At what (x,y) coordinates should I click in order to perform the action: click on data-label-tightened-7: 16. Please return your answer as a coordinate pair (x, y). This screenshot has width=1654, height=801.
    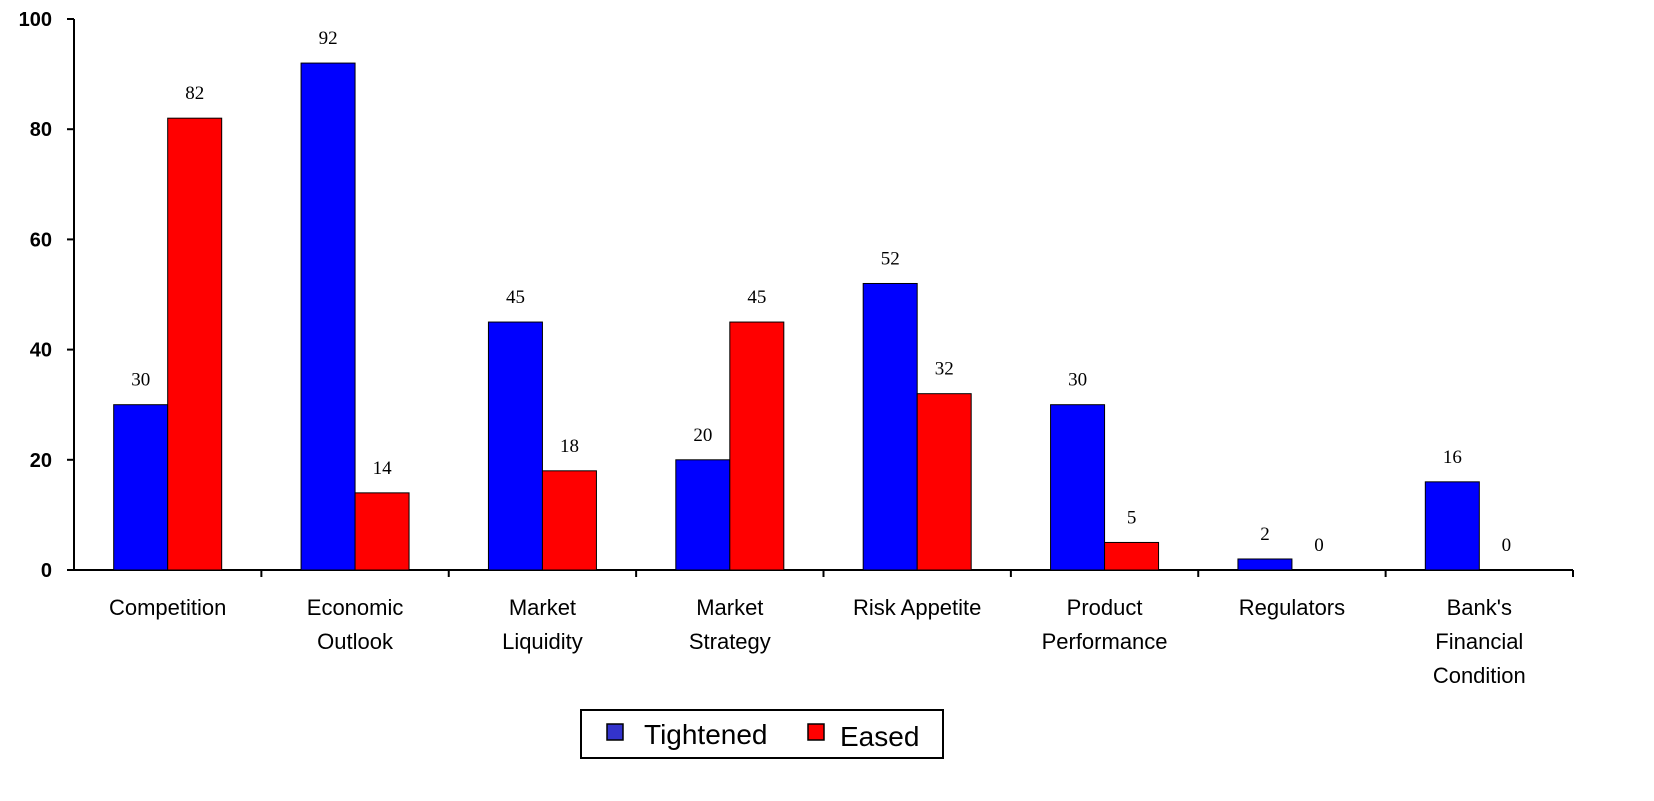
    Looking at the image, I should click on (1452, 457).